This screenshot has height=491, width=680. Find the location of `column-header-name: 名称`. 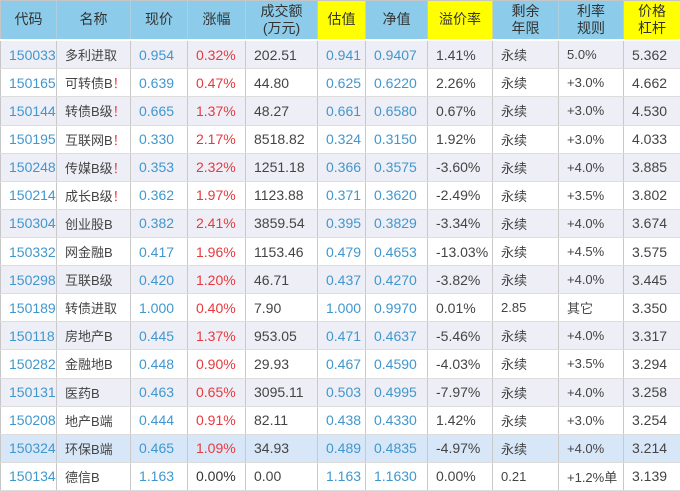

column-header-name: 名称 is located at coordinates (93, 20).